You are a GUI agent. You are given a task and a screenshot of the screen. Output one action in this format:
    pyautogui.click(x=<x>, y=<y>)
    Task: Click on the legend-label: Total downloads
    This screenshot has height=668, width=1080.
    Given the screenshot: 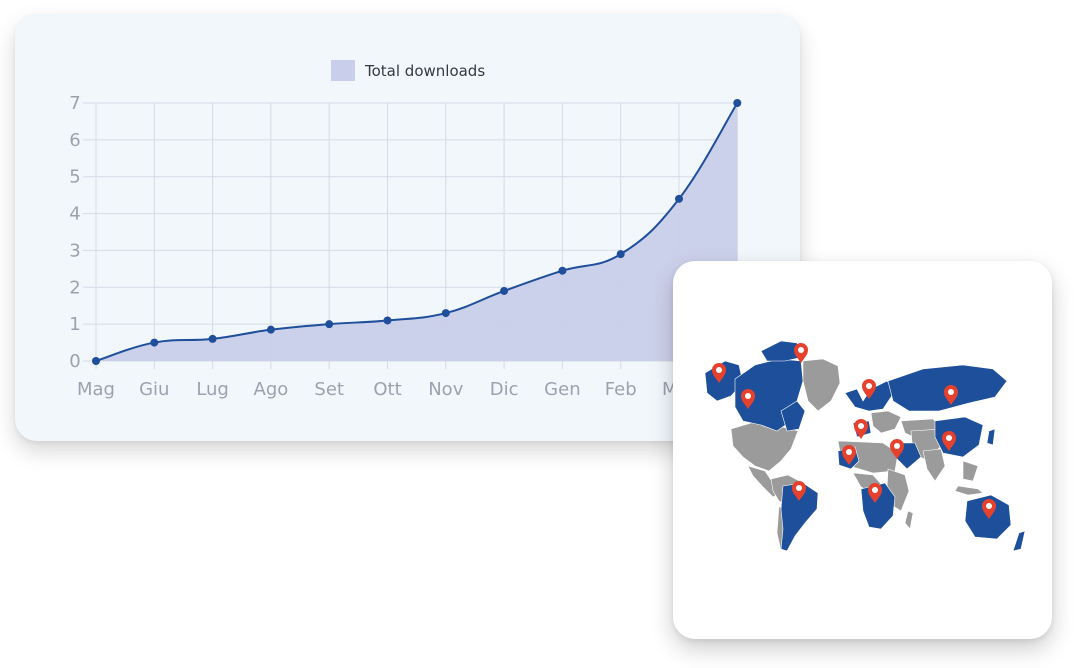 What is the action you would take?
    pyautogui.click(x=424, y=71)
    